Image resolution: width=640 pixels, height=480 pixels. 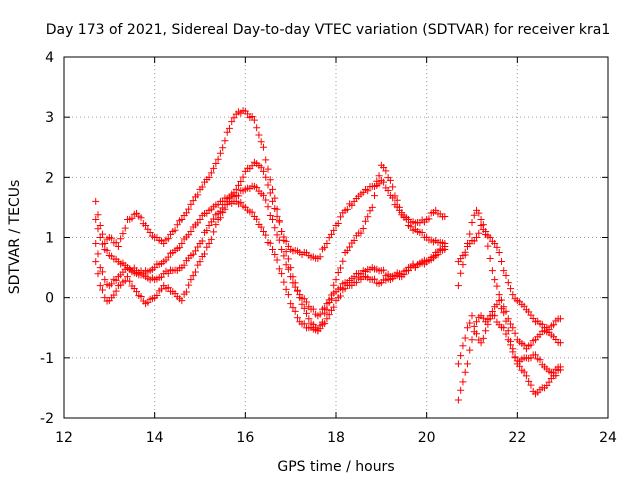 I want to click on series-track-h, so click(x=509, y=287).